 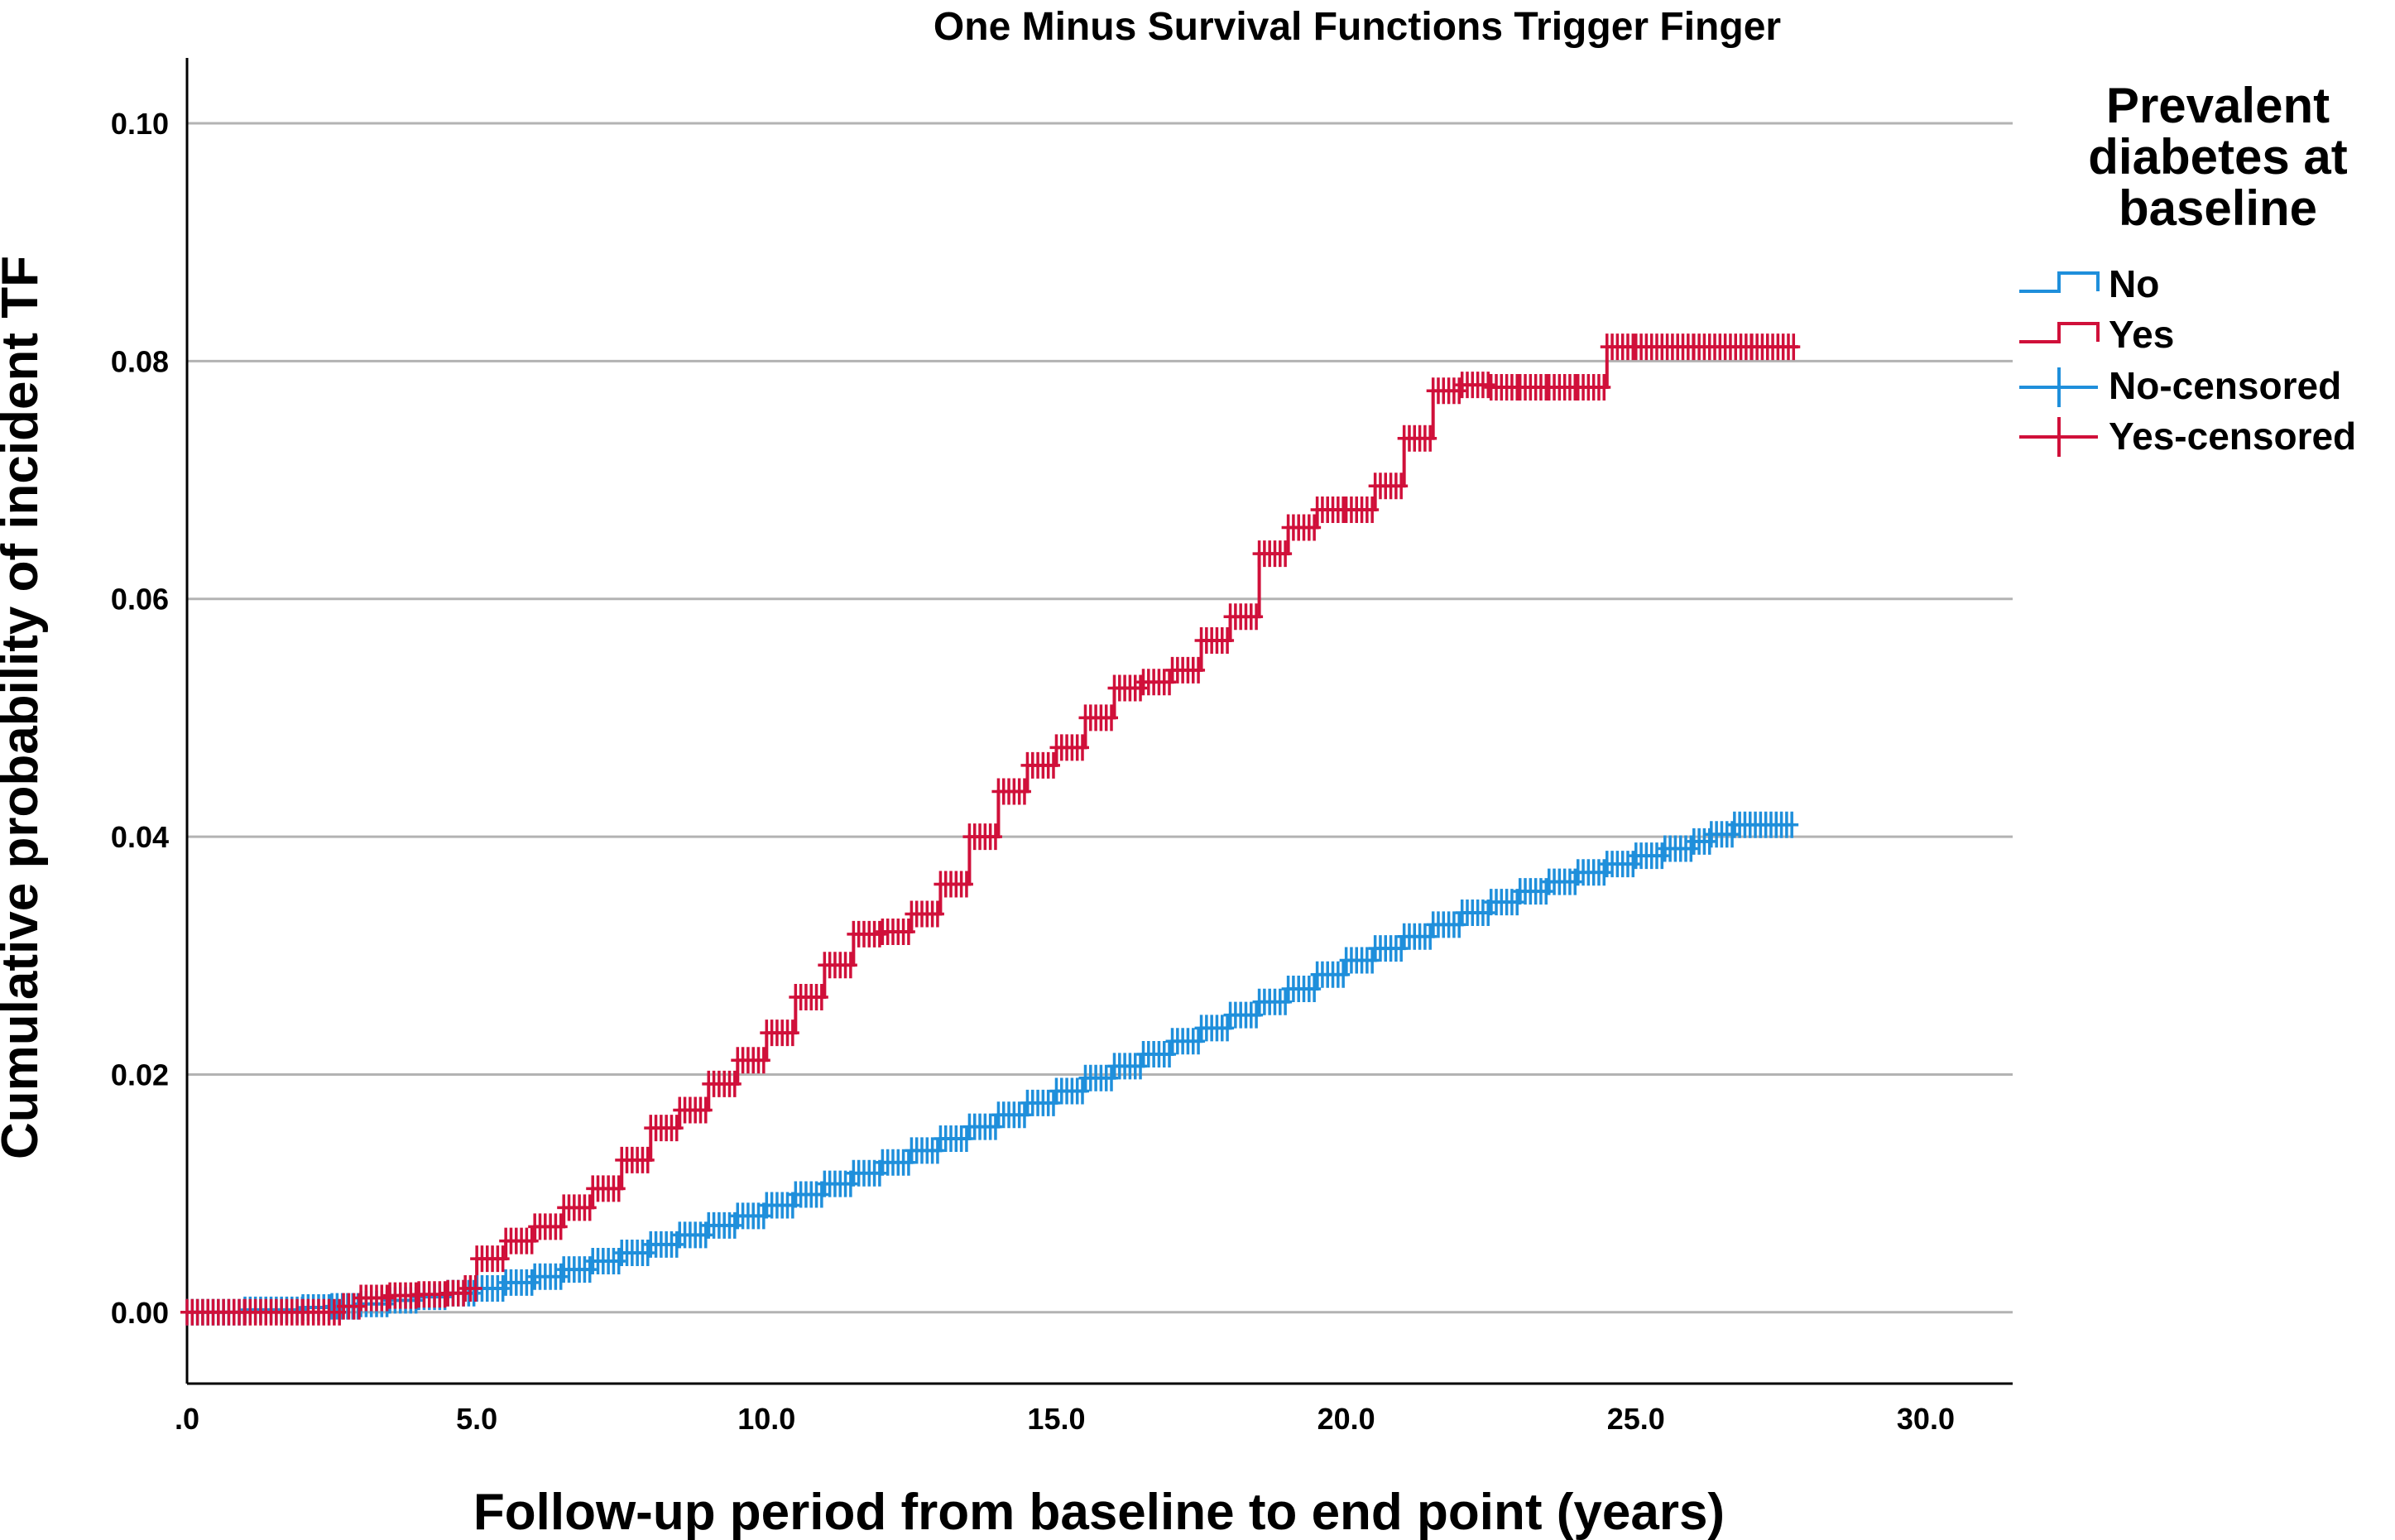 What do you see at coordinates (24, 707) in the screenshot?
I see `y-axis-title: Cumulative probability of incident TF` at bounding box center [24, 707].